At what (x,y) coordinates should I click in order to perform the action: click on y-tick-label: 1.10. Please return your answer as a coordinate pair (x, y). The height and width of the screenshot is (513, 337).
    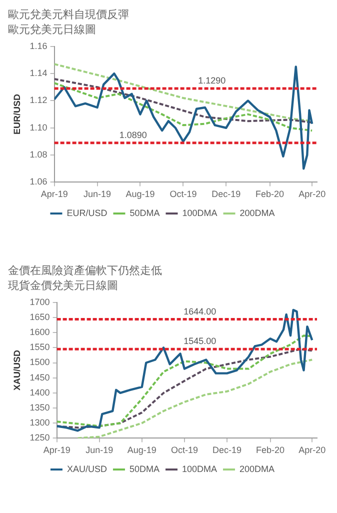
    Looking at the image, I should click on (39, 127).